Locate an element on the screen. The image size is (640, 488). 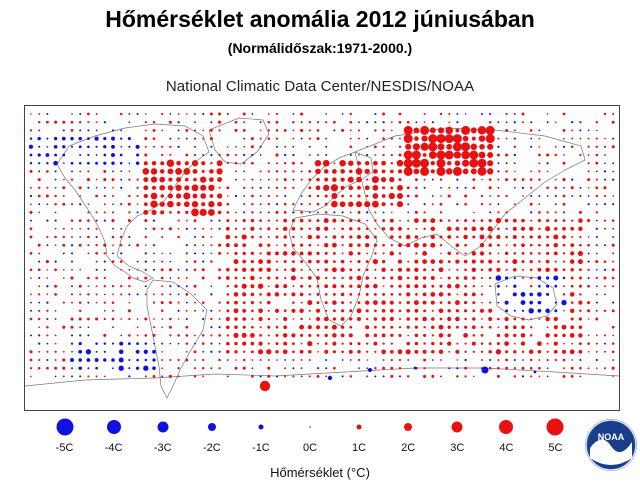
legend-label: -3C is located at coordinates (162, 448).